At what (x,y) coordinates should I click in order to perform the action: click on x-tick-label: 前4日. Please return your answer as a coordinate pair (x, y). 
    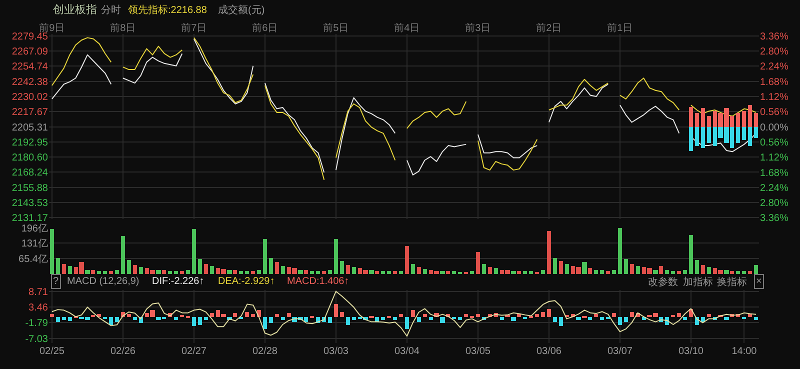
    Looking at the image, I should click on (407, 28).